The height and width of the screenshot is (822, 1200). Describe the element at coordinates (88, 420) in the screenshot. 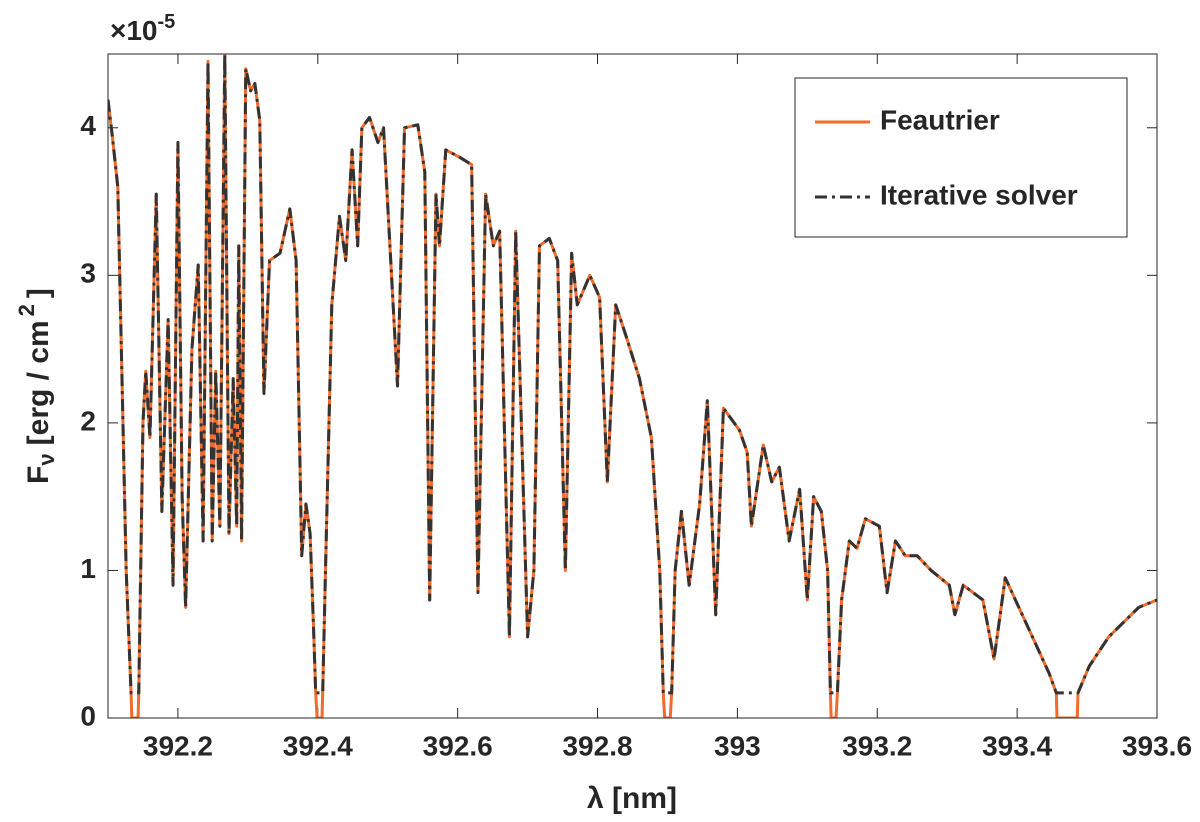

I see `y-tick-label: 2` at that location.